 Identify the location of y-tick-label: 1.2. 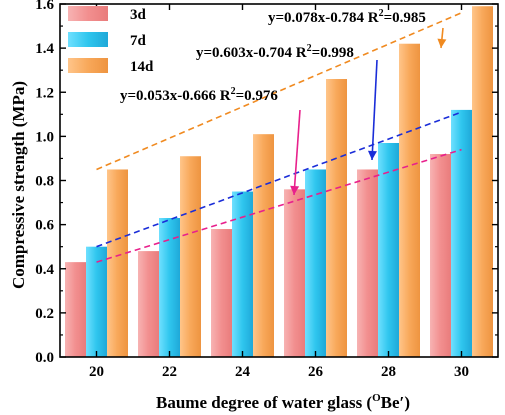
(44, 93).